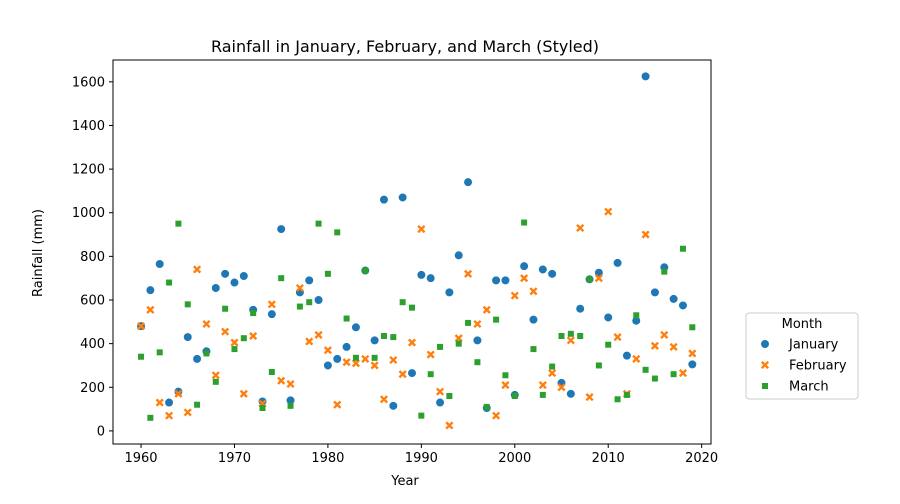  I want to click on x-tick-label: 1970, so click(234, 458).